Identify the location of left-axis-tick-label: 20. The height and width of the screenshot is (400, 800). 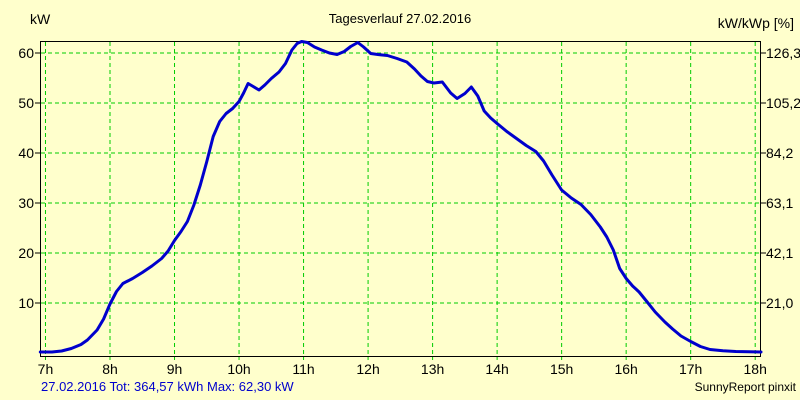
(26, 253).